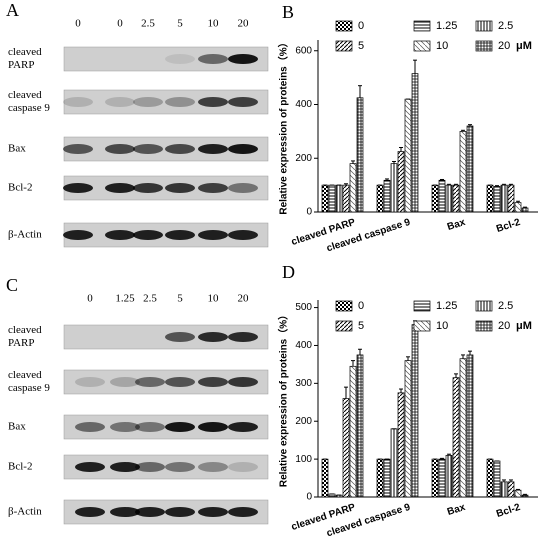 Image resolution: width=544 pixels, height=550 pixels. I want to click on y-tick-label: 600, so click(303, 50).